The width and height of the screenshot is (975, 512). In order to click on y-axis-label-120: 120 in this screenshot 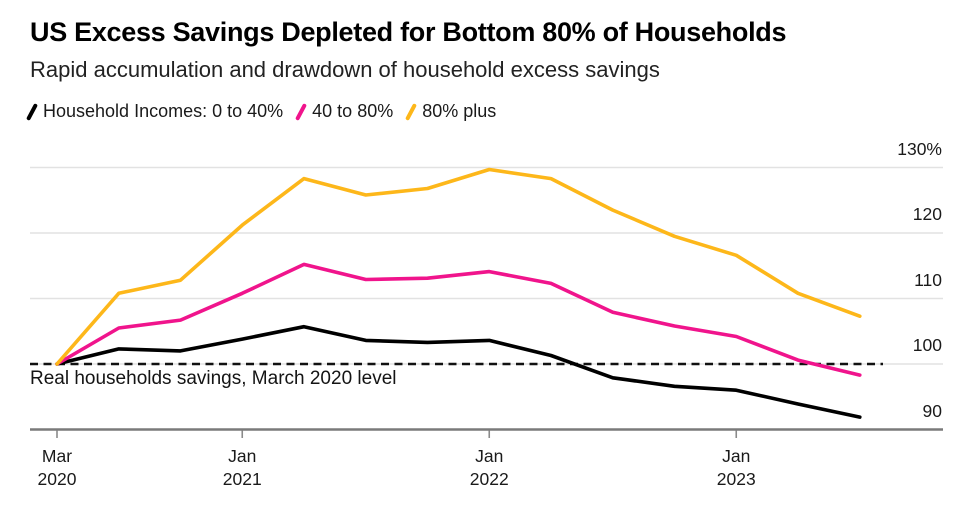, I will do `click(927, 214)`.